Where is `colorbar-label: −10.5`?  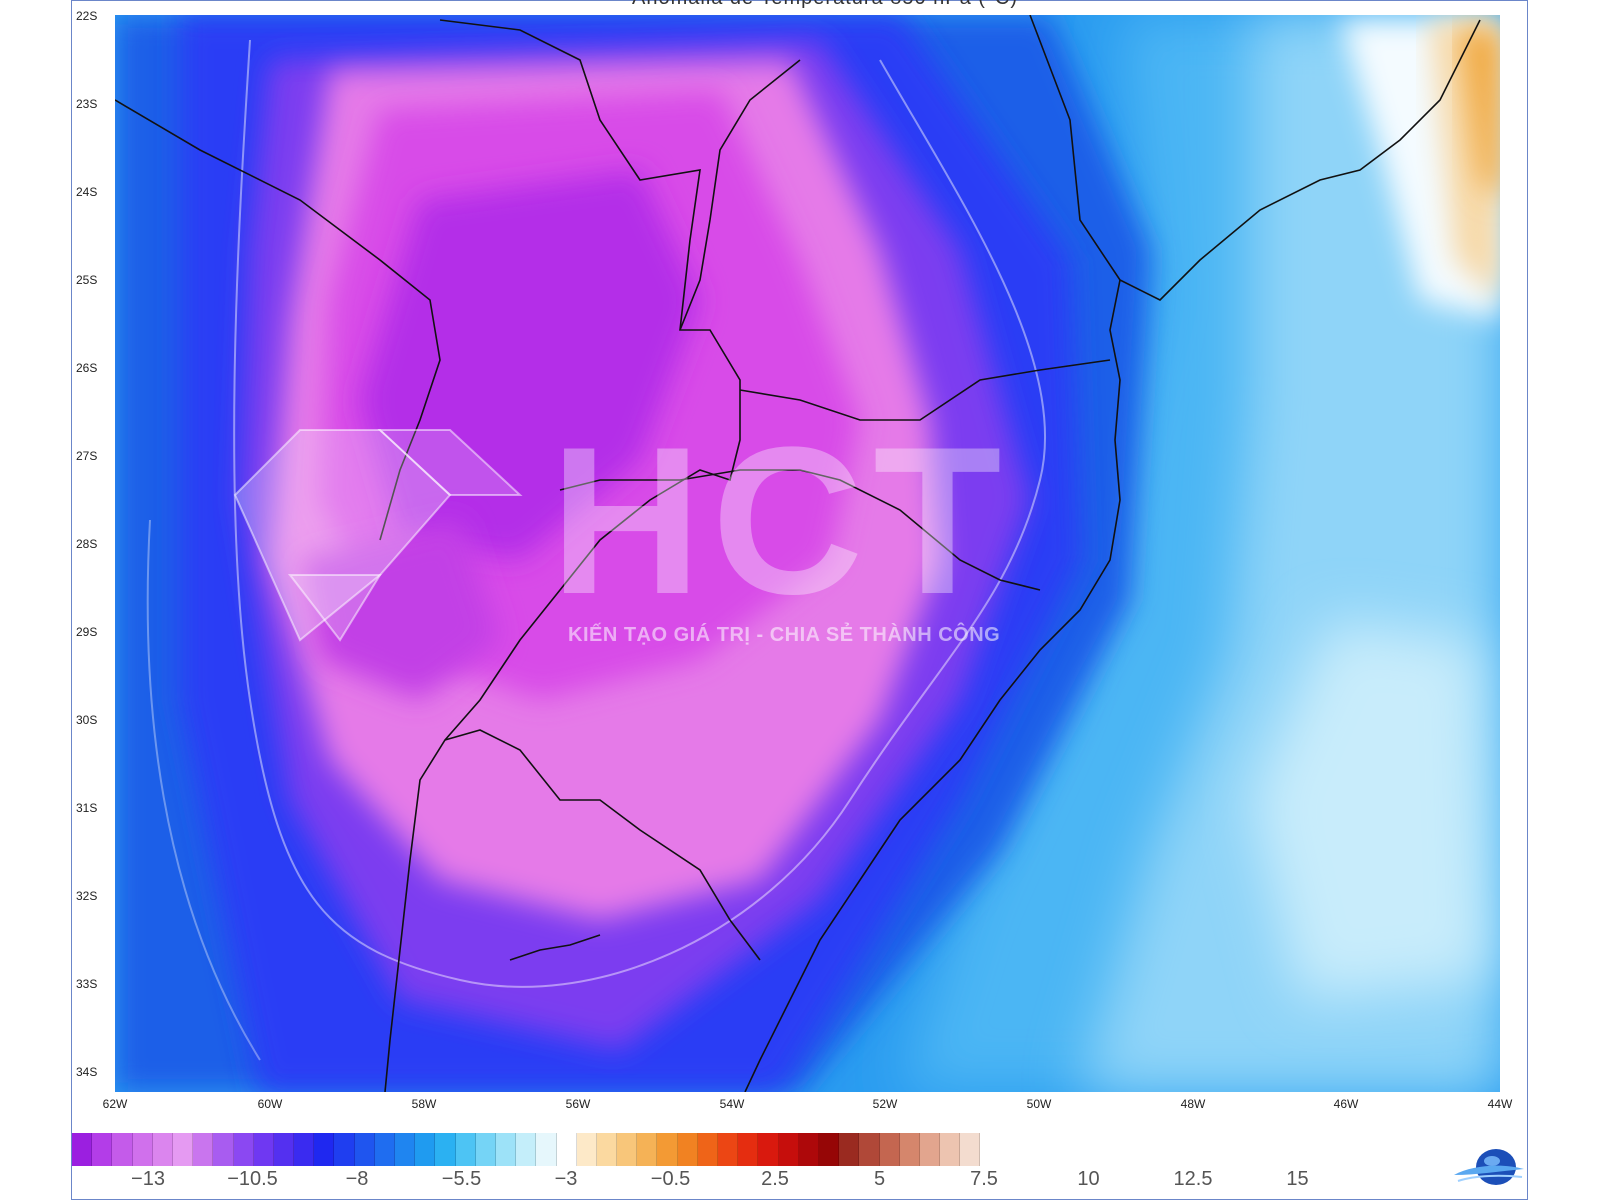 colorbar-label: −10.5 is located at coordinates (252, 1179).